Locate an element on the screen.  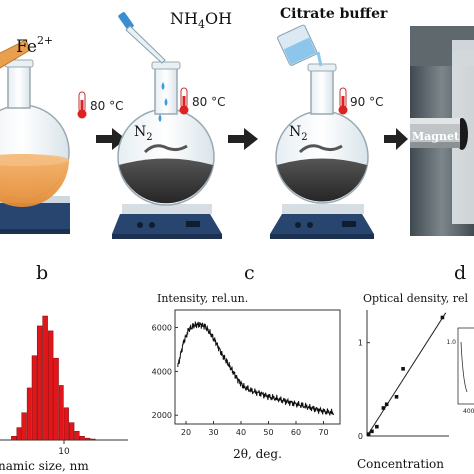
y-tick-label: 4000 is located at coordinates (162, 371).